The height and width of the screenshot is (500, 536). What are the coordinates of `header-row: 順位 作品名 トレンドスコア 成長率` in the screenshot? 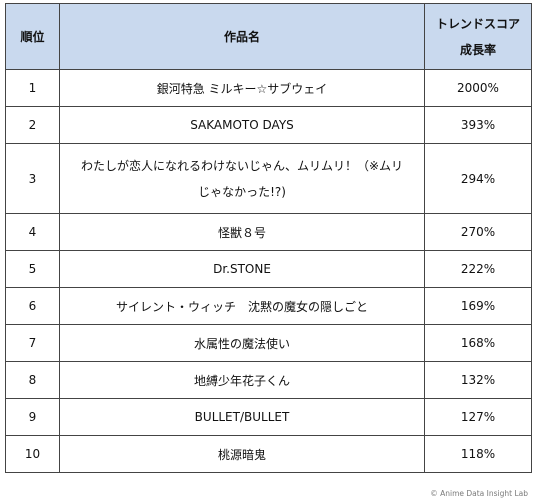 It's located at (268, 36).